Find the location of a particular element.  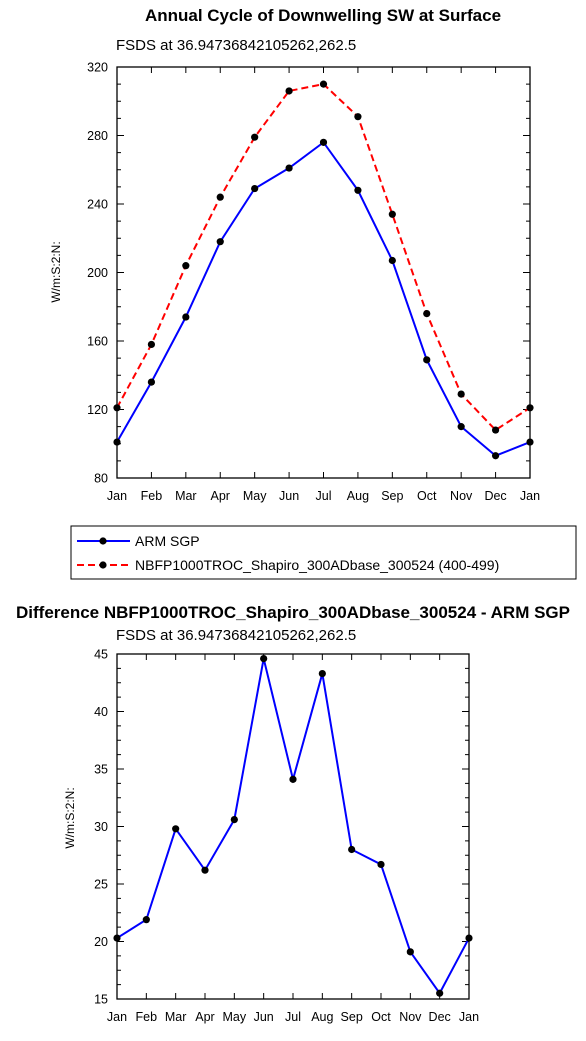

chart-2-xtick-label: May is located at coordinates (235, 1017).